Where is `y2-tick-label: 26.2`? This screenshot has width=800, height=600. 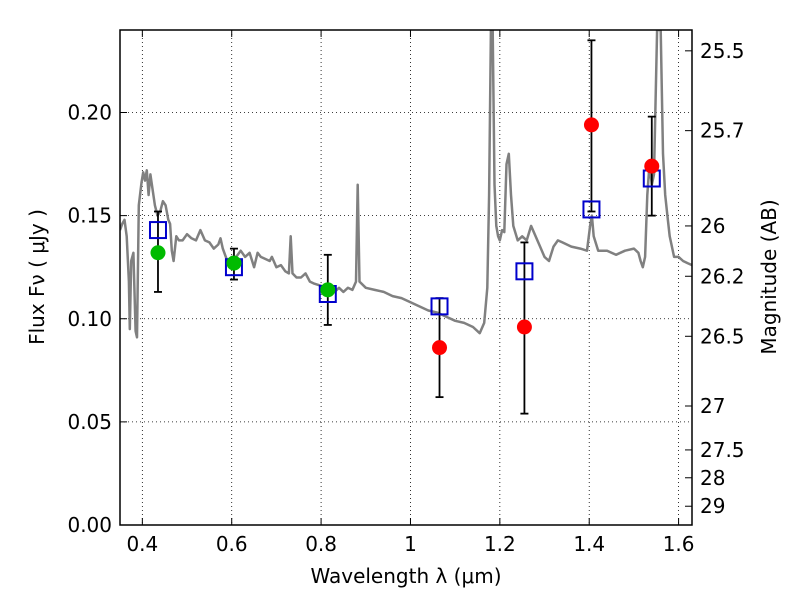 y2-tick-label: 26.2 is located at coordinates (722, 276).